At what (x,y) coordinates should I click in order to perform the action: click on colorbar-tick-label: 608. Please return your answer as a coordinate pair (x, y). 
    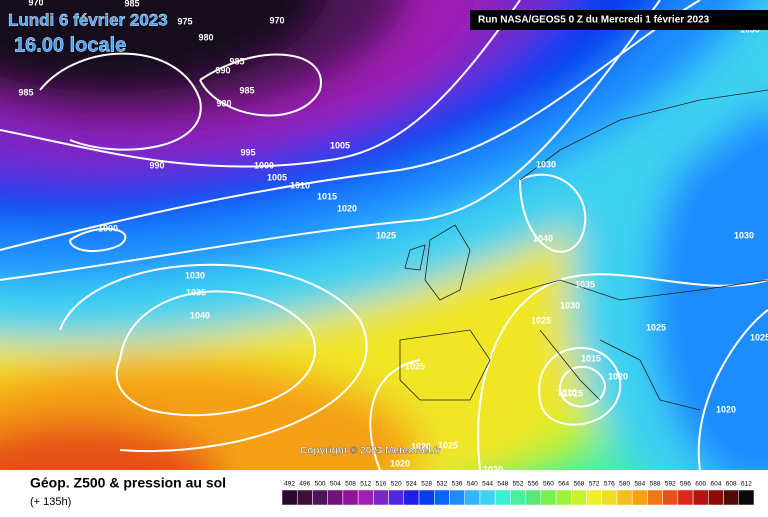
    Looking at the image, I should click on (731, 484).